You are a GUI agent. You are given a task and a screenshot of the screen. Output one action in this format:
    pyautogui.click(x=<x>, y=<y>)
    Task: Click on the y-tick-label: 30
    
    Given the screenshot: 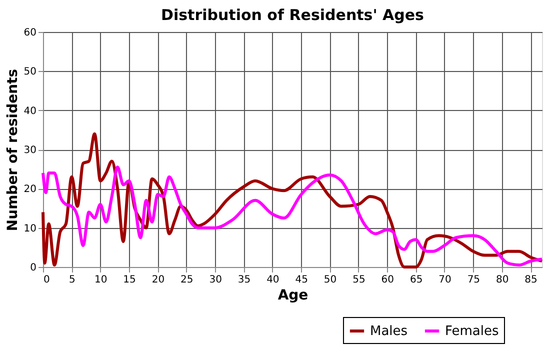 What is the action you would take?
    pyautogui.click(x=30, y=150)
    